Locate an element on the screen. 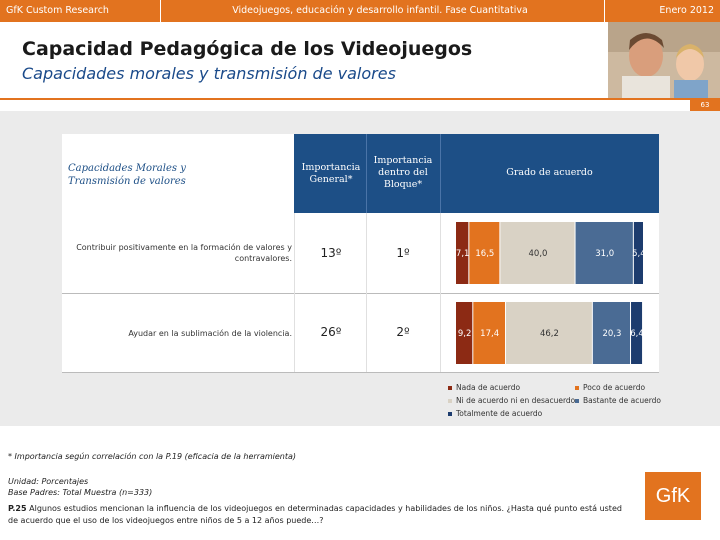  legend-item: Nada de acuerdo is located at coordinates (484, 387).